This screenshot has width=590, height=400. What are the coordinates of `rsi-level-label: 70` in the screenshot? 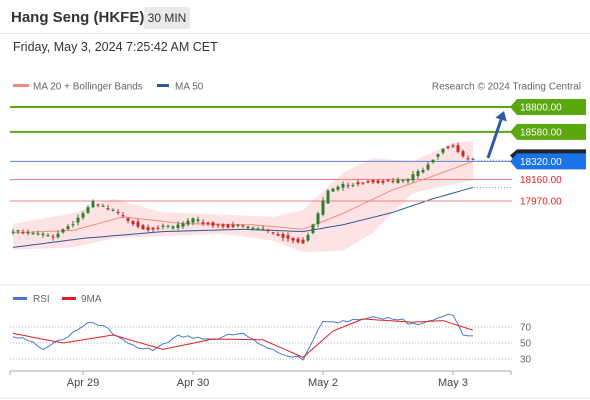 It's located at (526, 328).